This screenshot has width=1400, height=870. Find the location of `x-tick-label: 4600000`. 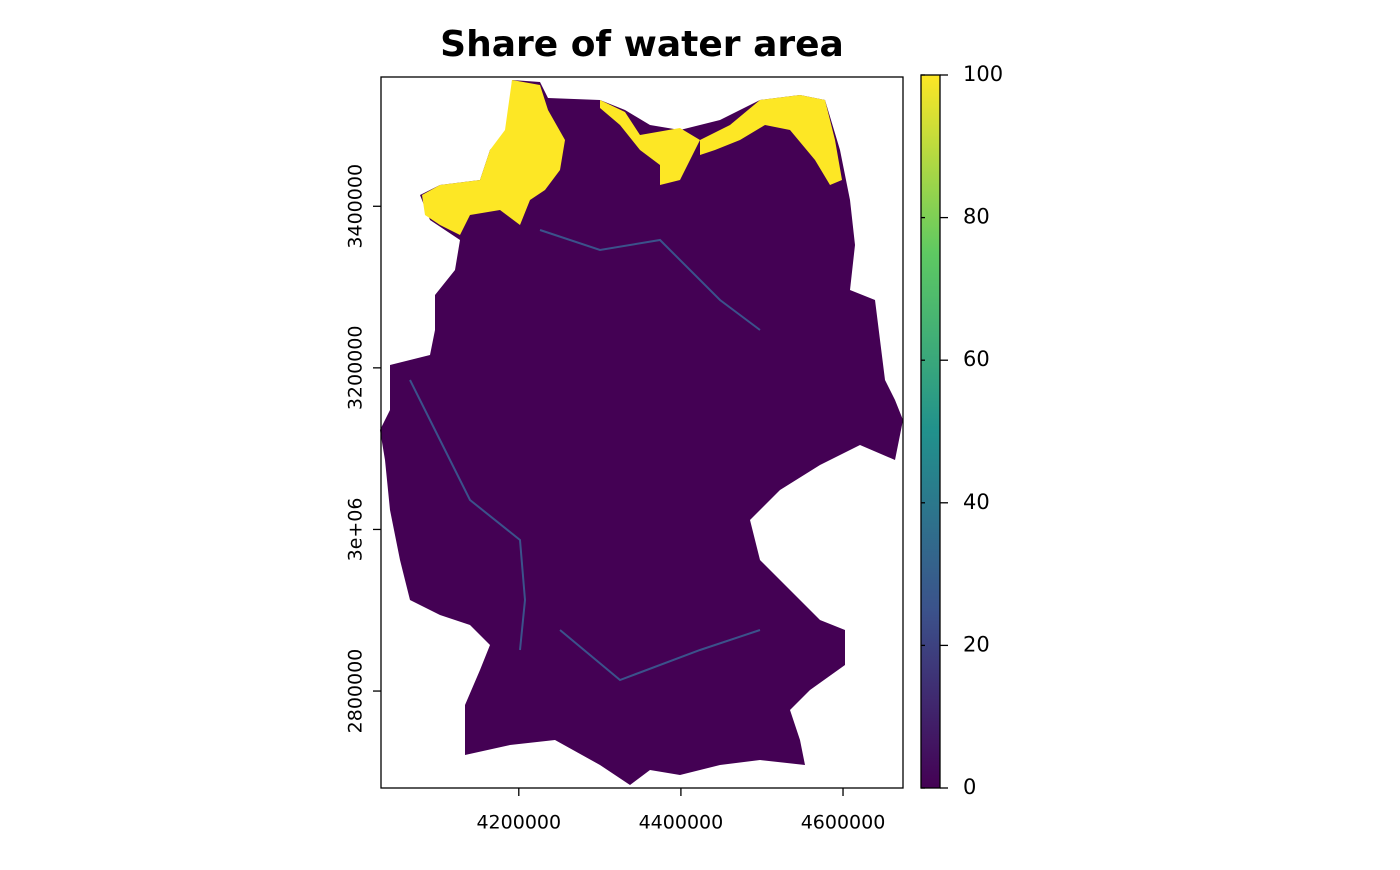

x-tick-label: 4600000 is located at coordinates (843, 823).